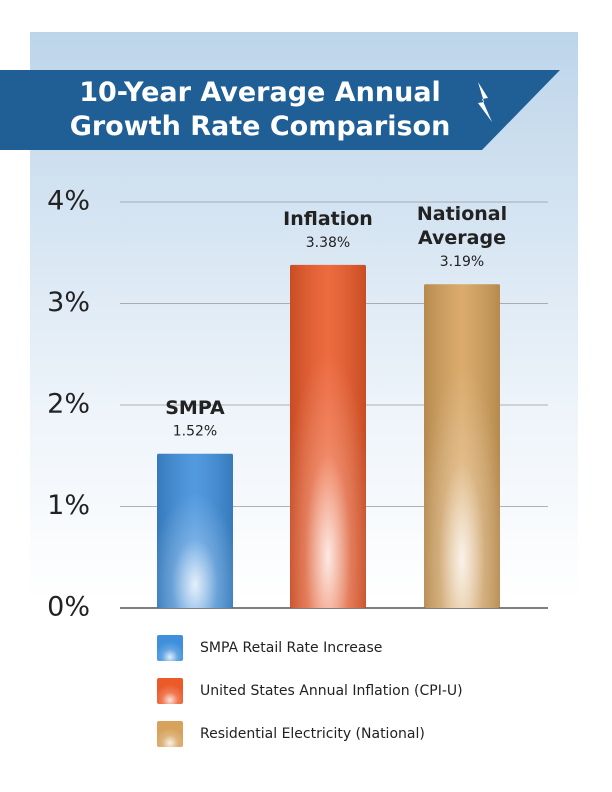 The image size is (612, 792). Describe the element at coordinates (312, 734) in the screenshot. I see `legend-label: Residential Electricity (National)` at that location.